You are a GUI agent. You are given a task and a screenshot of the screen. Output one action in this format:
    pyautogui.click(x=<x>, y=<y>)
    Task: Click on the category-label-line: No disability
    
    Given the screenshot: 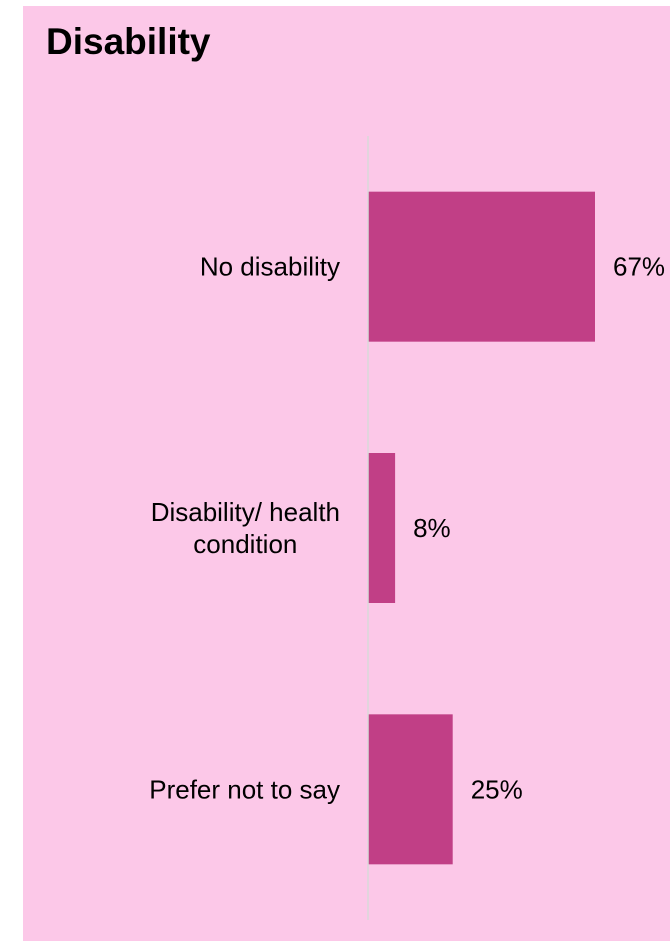 What is the action you would take?
    pyautogui.click(x=270, y=267)
    